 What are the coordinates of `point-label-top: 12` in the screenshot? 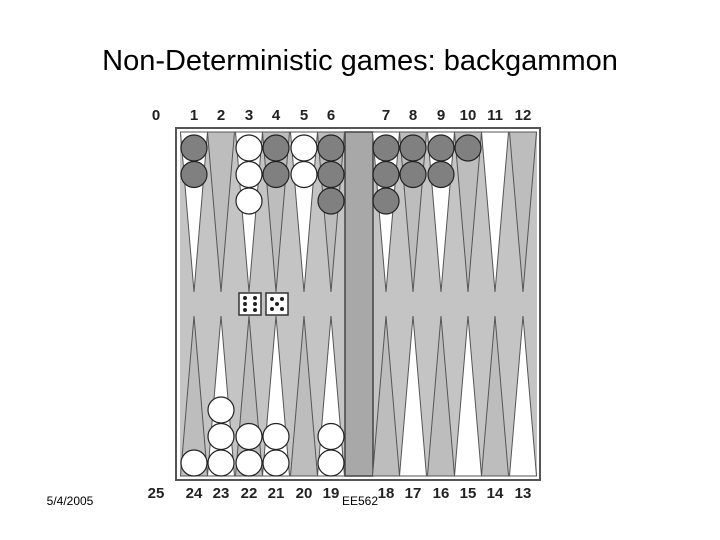 It's located at (523, 115).